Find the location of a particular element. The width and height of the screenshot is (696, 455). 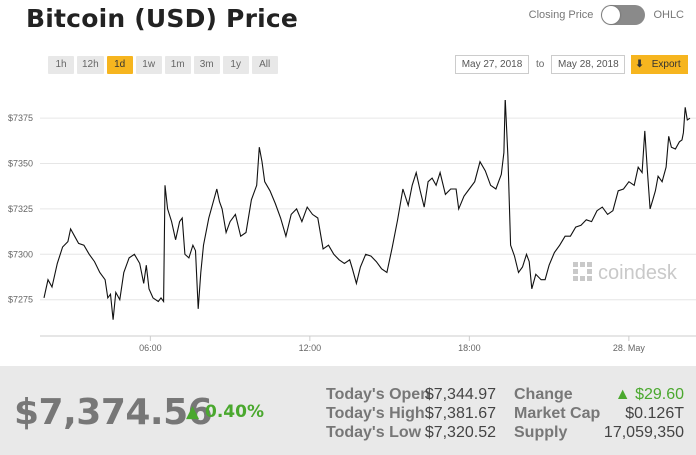

range-1d: 1d is located at coordinates (119, 65).